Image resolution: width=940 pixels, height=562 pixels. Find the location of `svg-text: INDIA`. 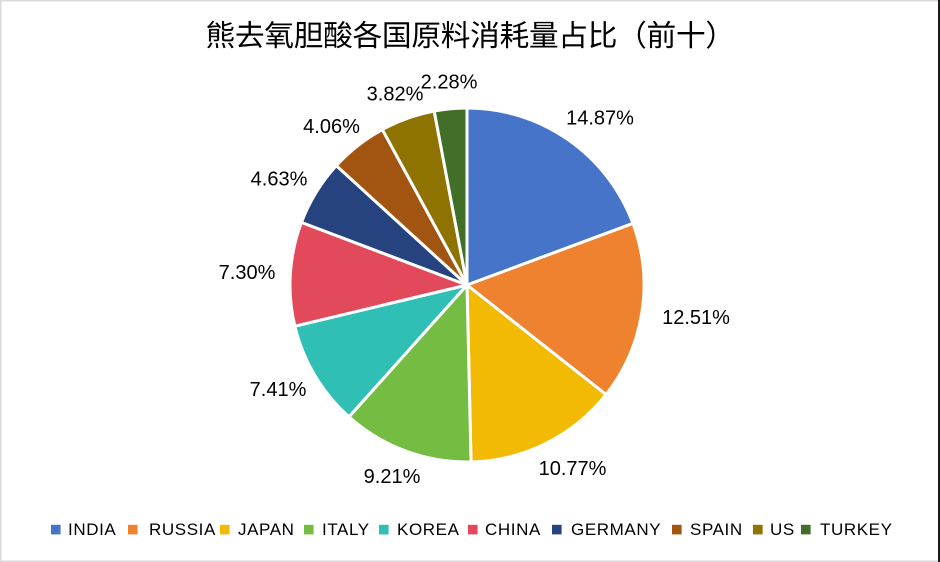

svg-text: INDIA is located at coordinates (92, 529).